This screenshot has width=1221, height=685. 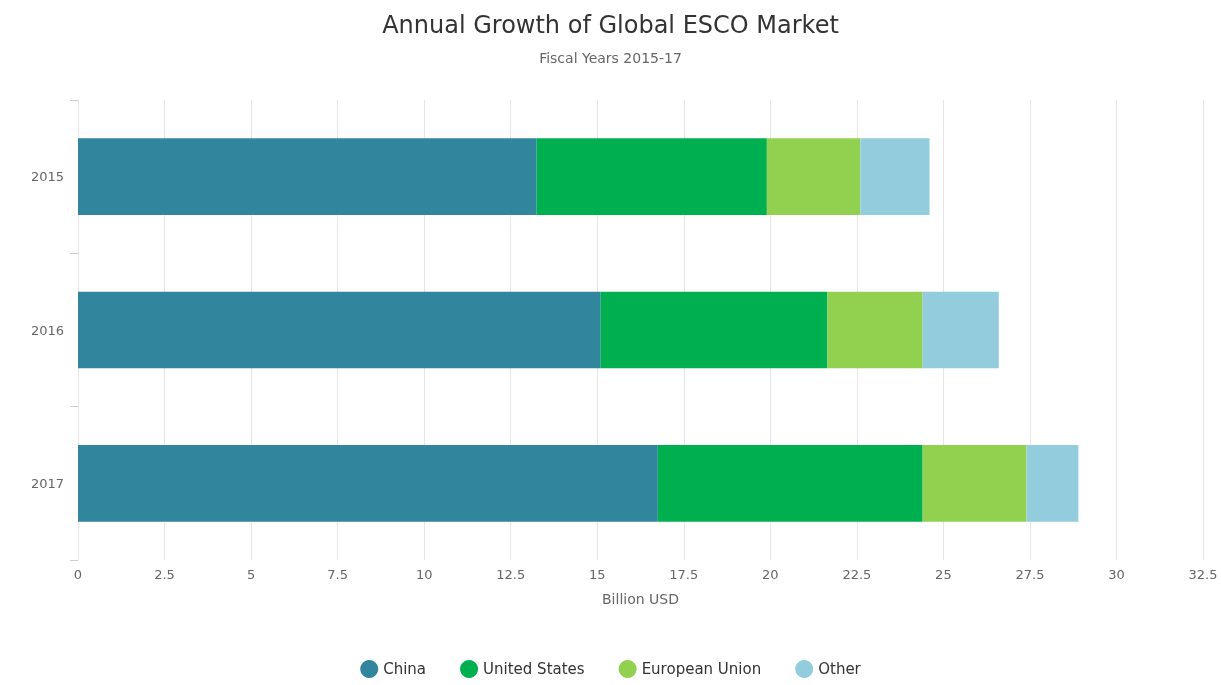 I want to click on y-tick-label: 2016, so click(x=47, y=330).